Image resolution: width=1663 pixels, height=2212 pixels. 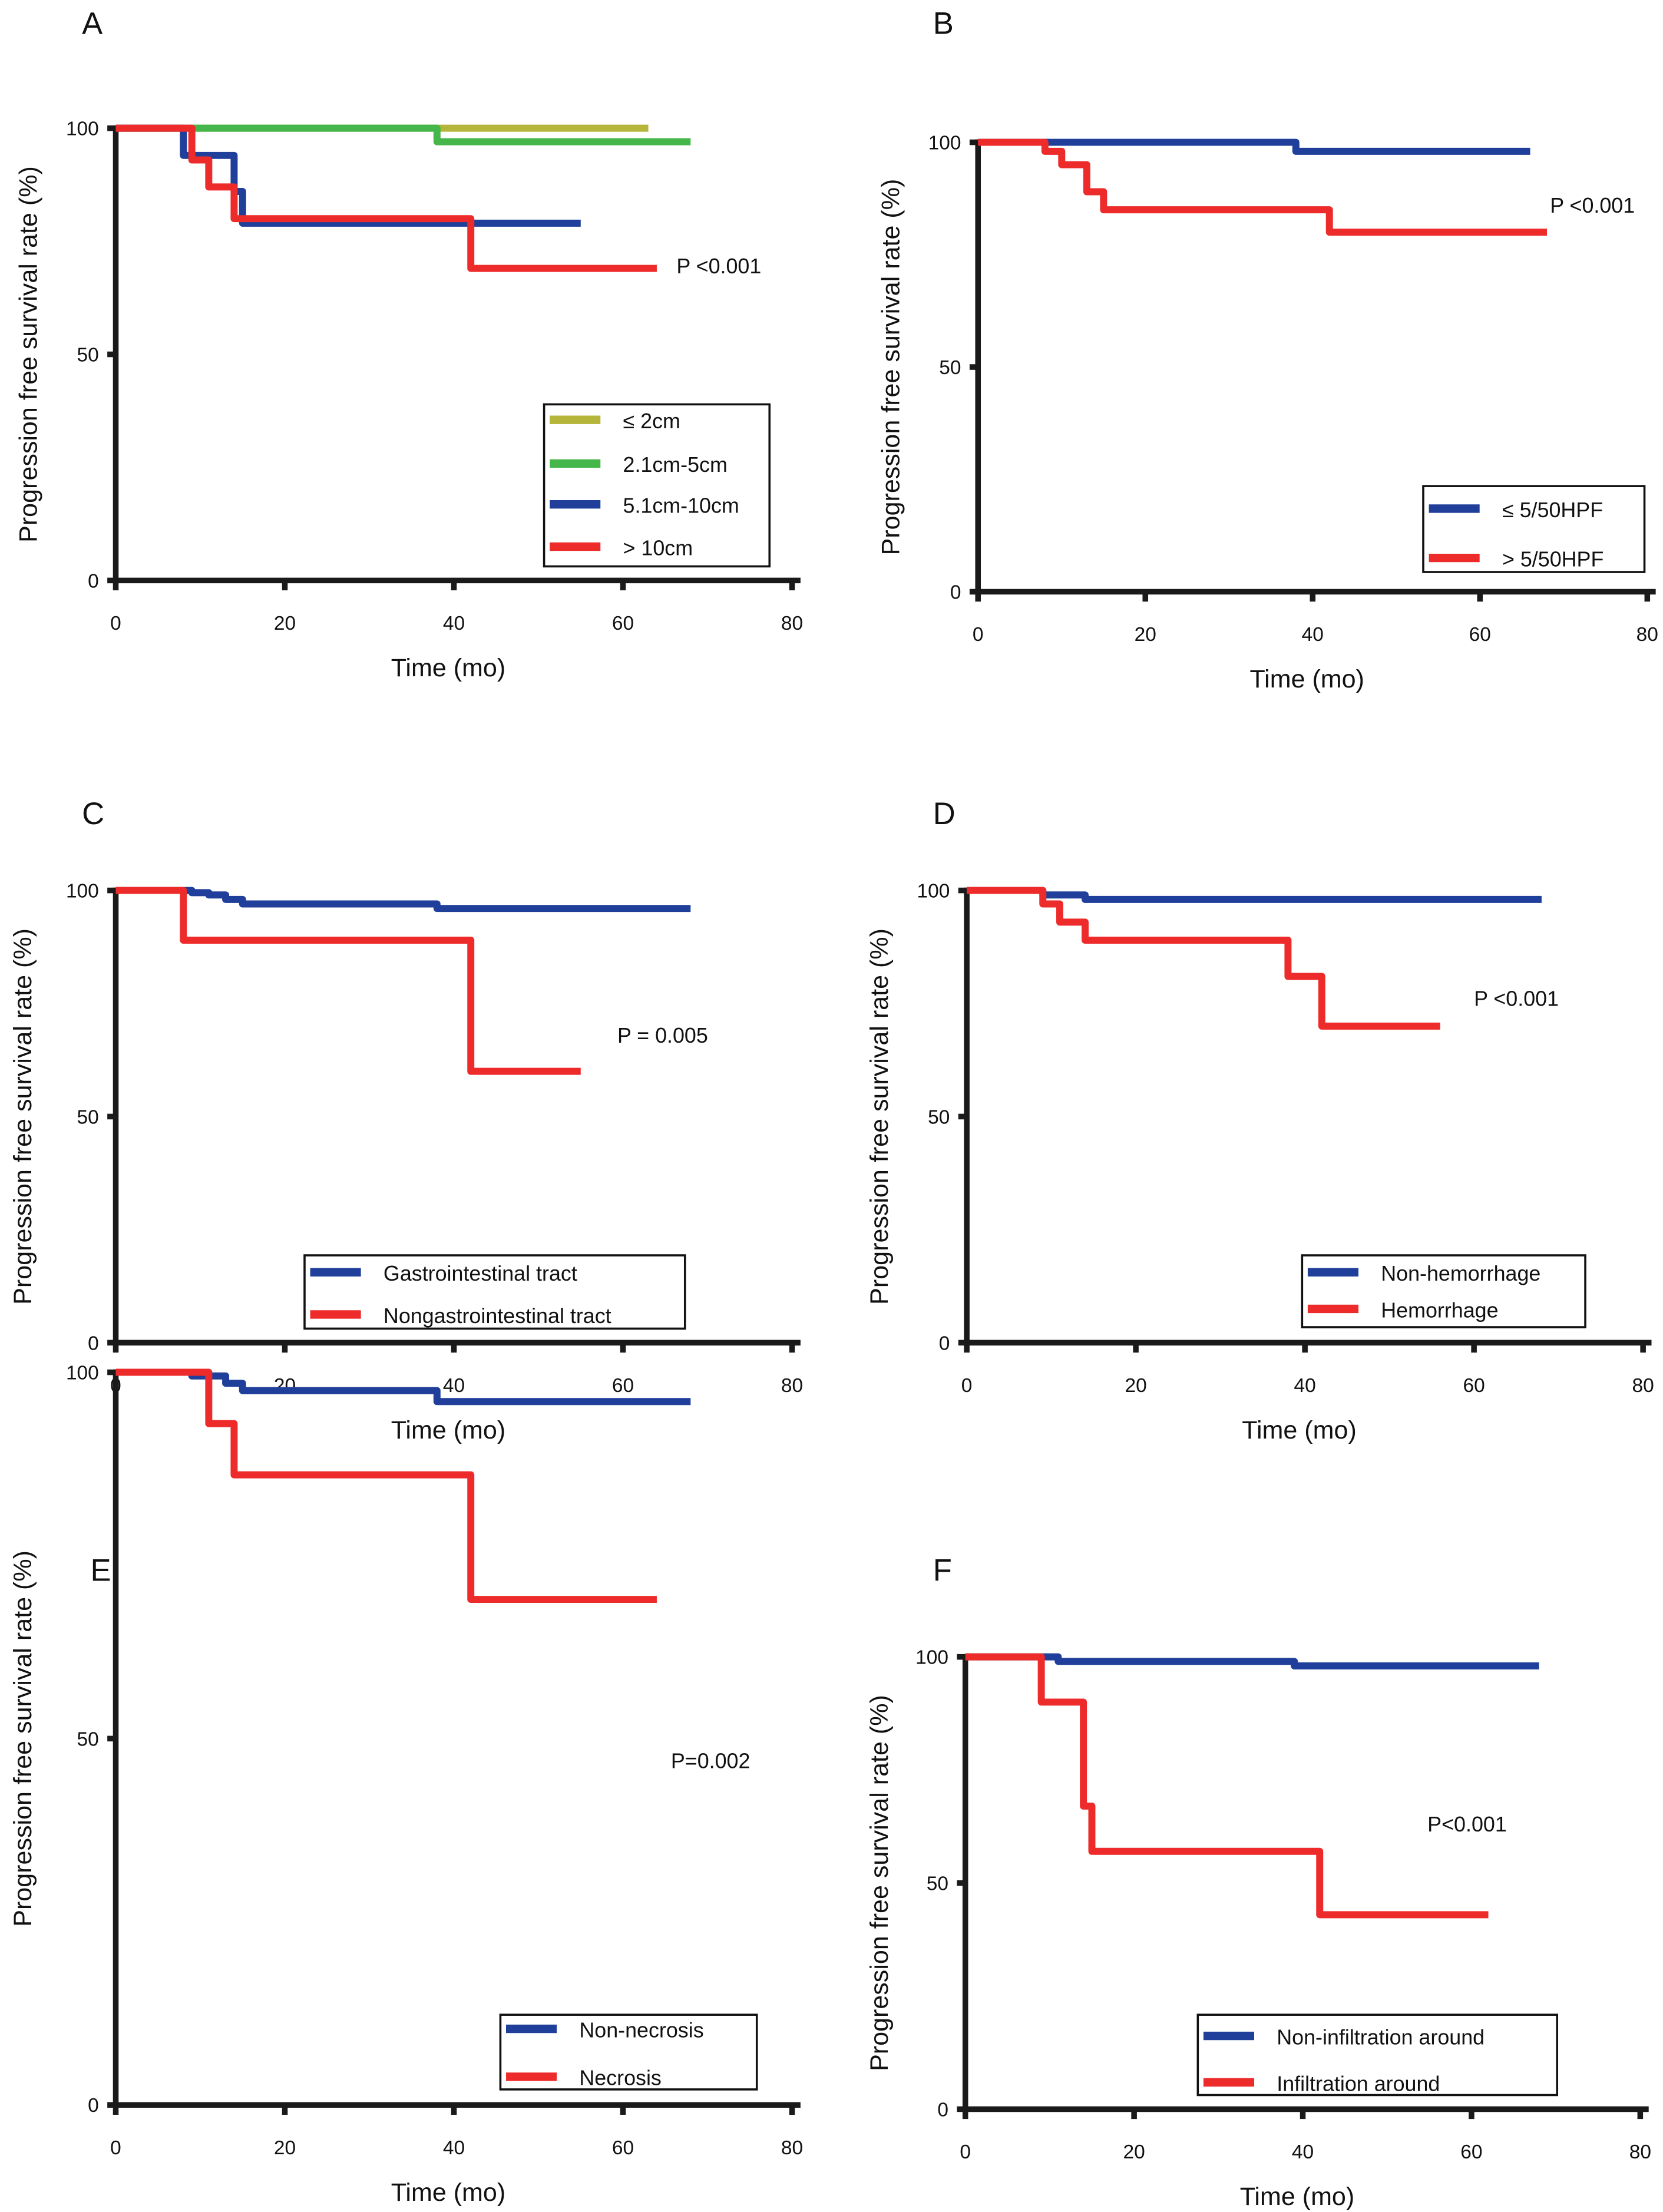 What do you see at coordinates (1467, 1824) in the screenshot?
I see `p-value-annotation: P<0.001` at bounding box center [1467, 1824].